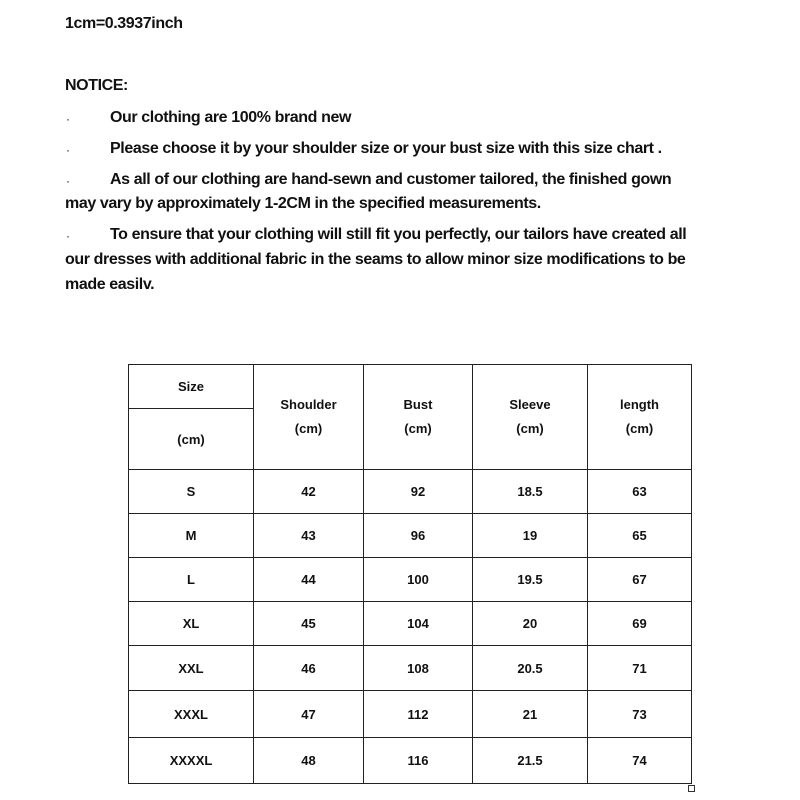  I want to click on table-row: M 43 96 19 65, so click(410, 535).